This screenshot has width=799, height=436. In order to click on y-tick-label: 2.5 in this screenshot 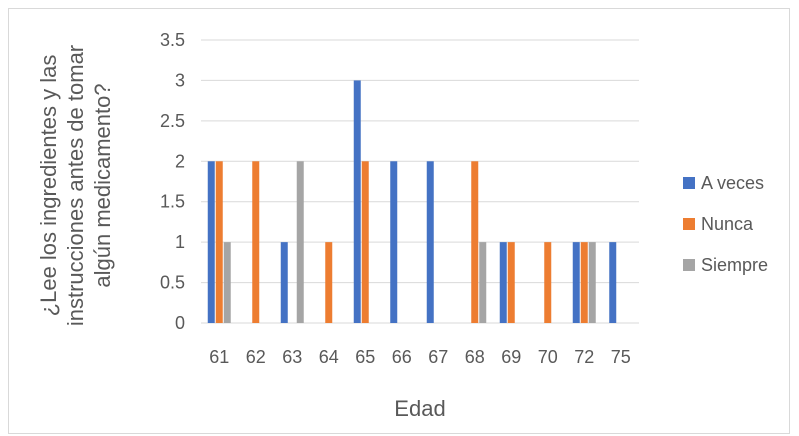, I will do `click(172, 121)`.